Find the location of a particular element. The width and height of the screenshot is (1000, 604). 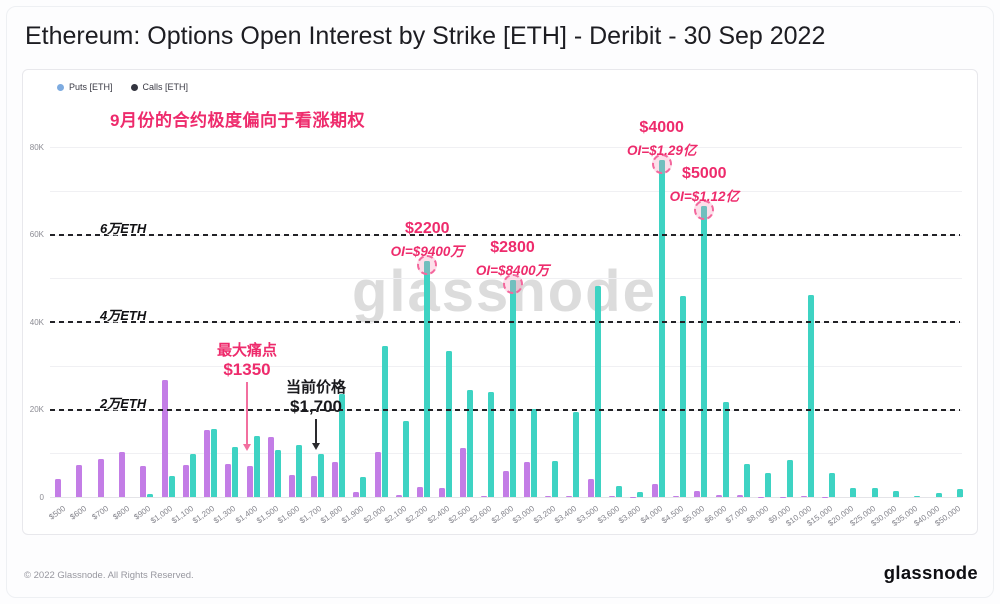

current-price-label: 当前价格 is located at coordinates (316, 387).